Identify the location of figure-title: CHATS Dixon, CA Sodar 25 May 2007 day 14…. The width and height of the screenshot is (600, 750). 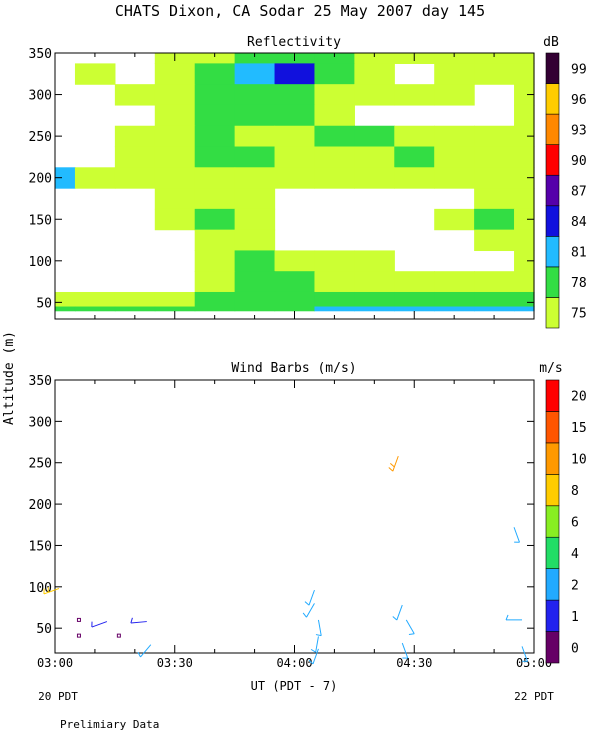
(300, 11).